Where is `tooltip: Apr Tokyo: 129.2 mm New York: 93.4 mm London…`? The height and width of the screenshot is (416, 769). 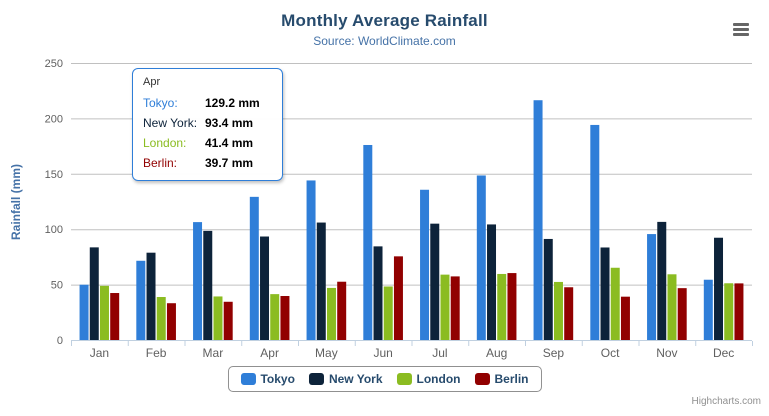
tooltip: Apr Tokyo: 129.2 mm New York: 93.4 mm London… is located at coordinates (207, 124).